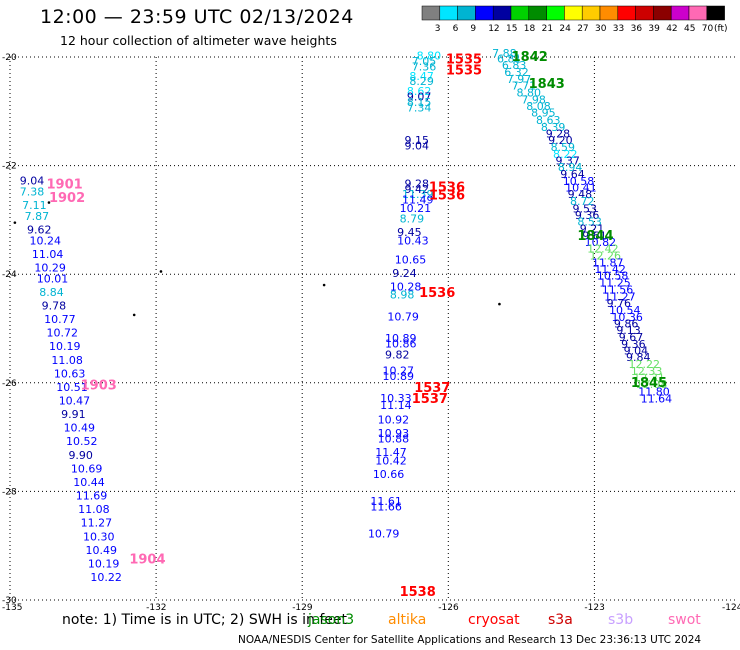 The image size is (740, 650). What do you see at coordinates (603, 248) in the screenshot?
I see `wave-height-value: 12.42` at bounding box center [603, 248].